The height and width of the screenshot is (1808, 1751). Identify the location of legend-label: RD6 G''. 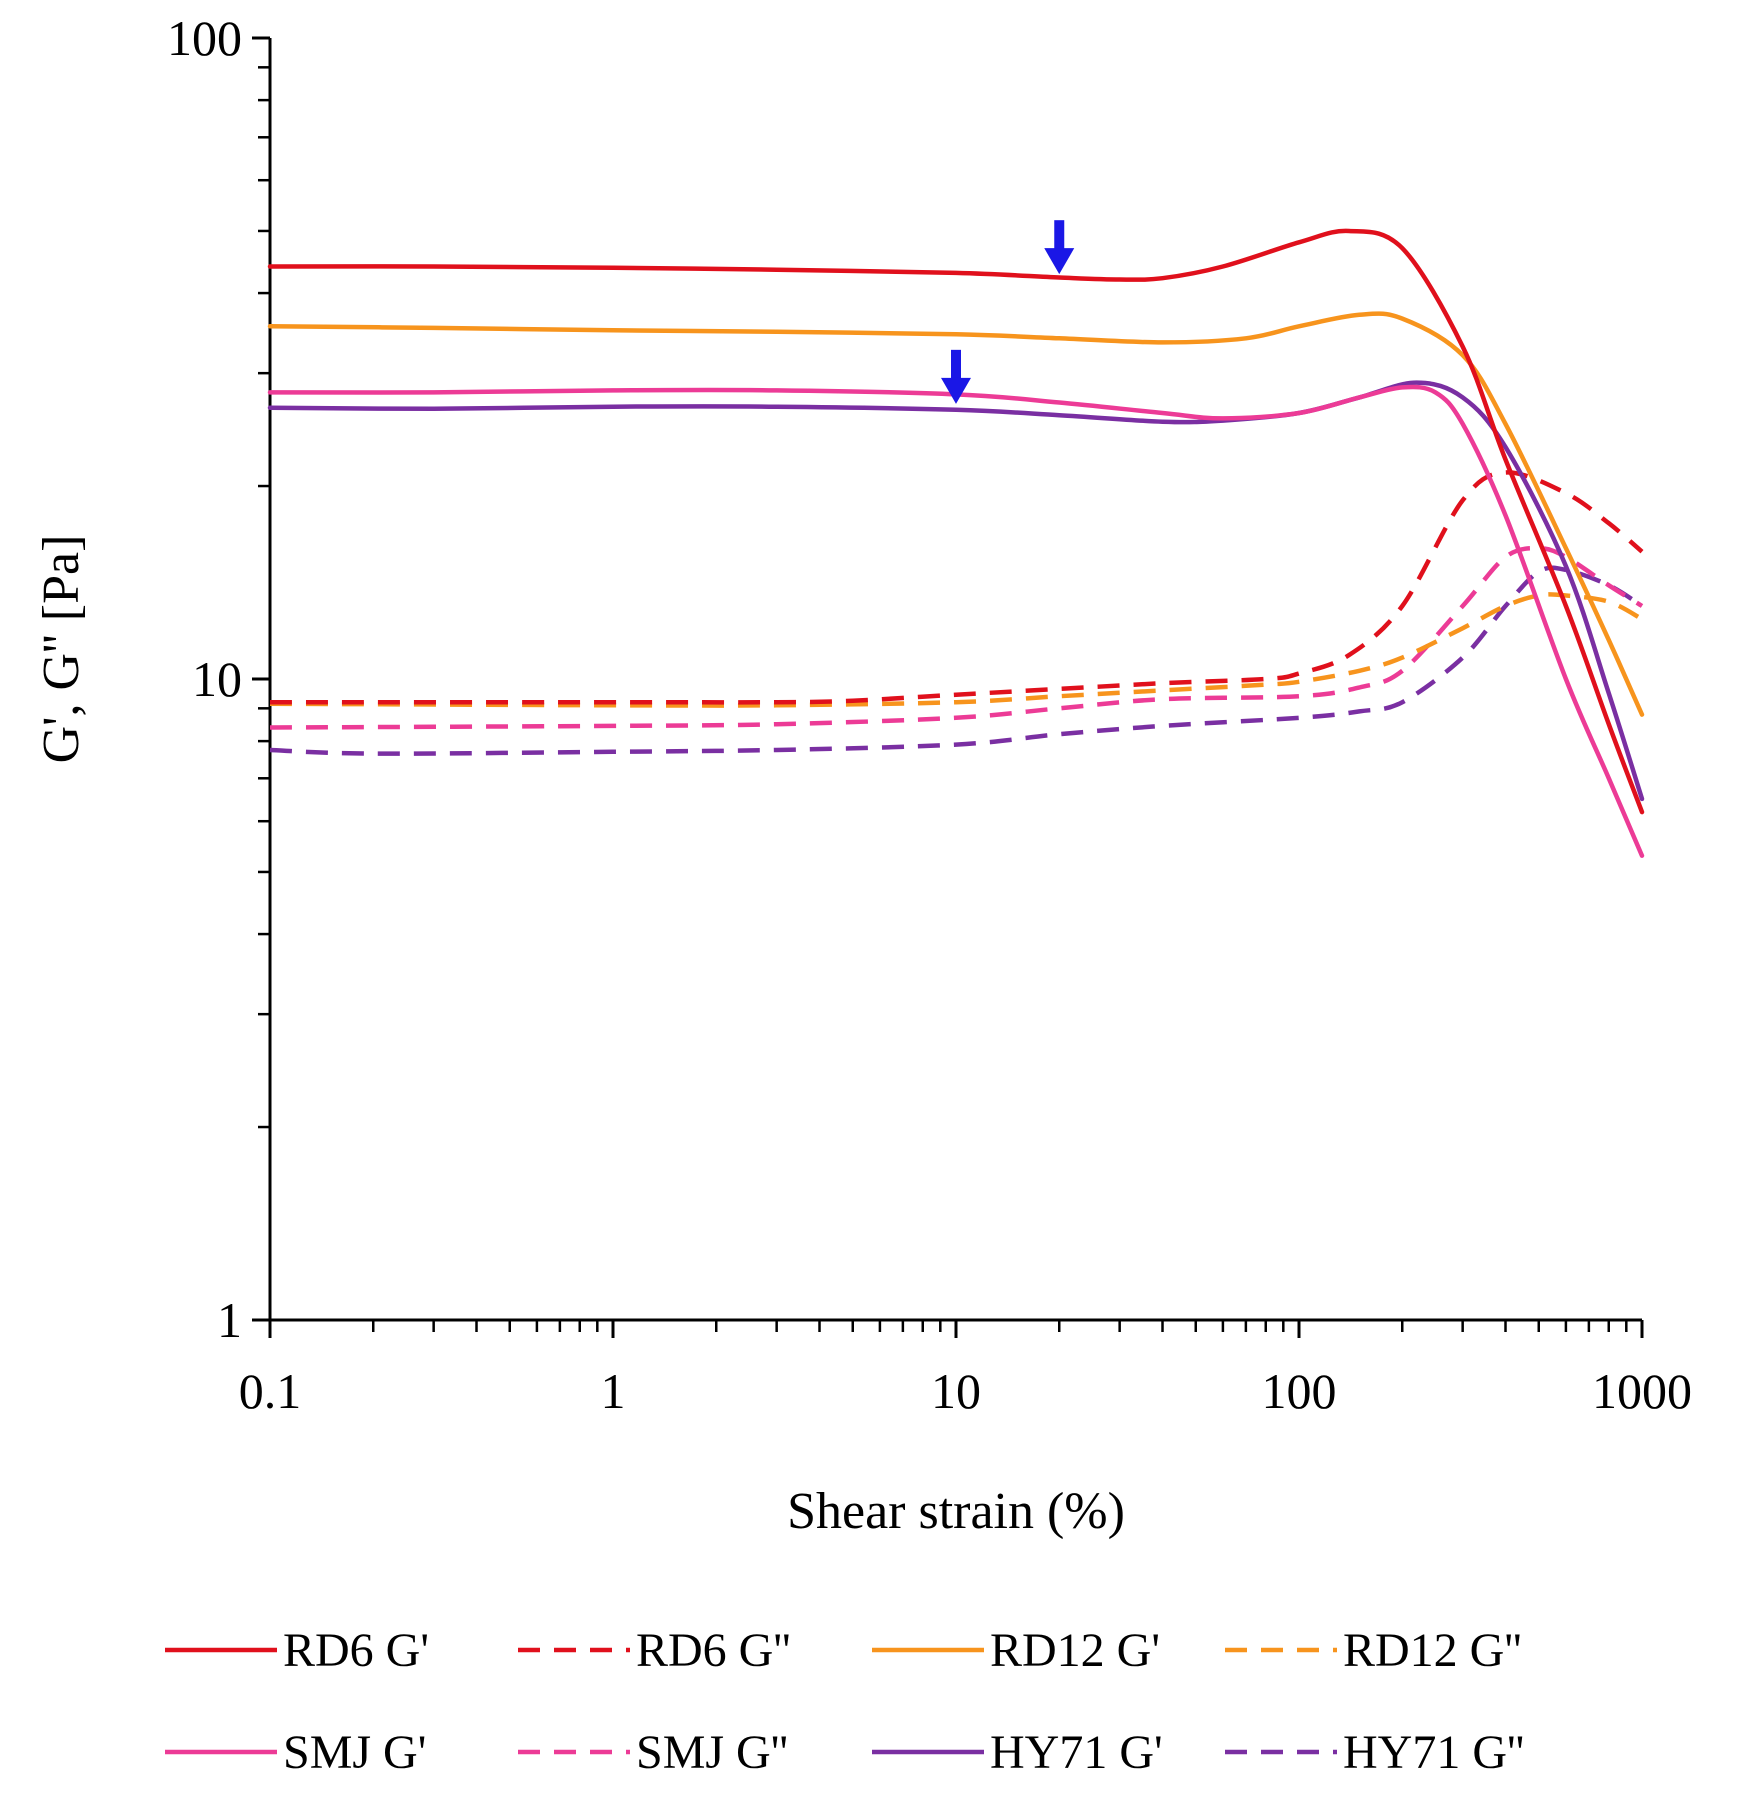
(713, 1650).